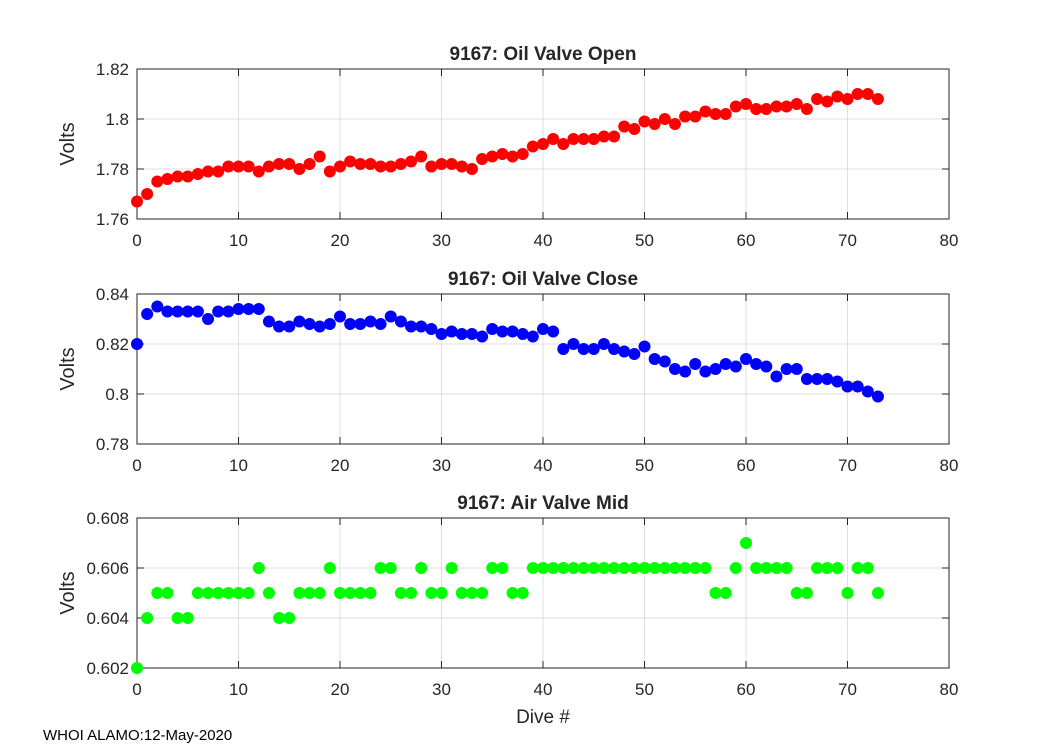 This screenshot has height=750, width=1050. What do you see at coordinates (644, 465) in the screenshot?
I see `x-tick-label: 50` at bounding box center [644, 465].